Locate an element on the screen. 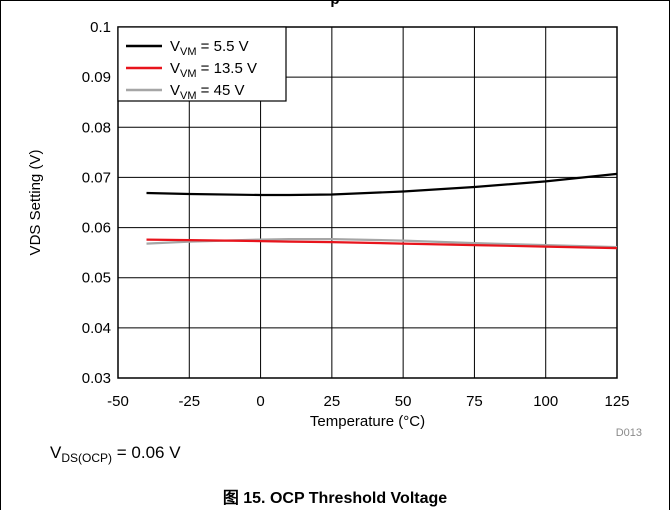 The width and height of the screenshot is (671, 510). y-tick-label: 0.06 is located at coordinates (96, 228).